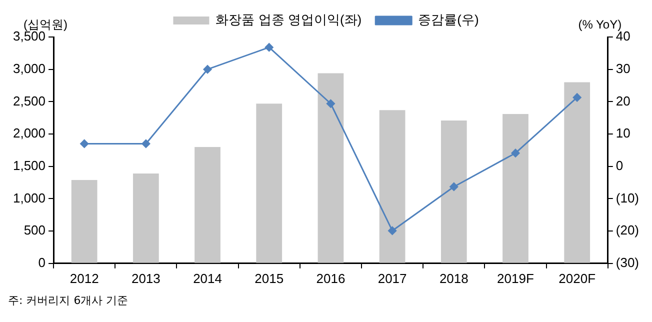  Describe the element at coordinates (577, 278) in the screenshot. I see `x-tick-label: 2020F` at that location.